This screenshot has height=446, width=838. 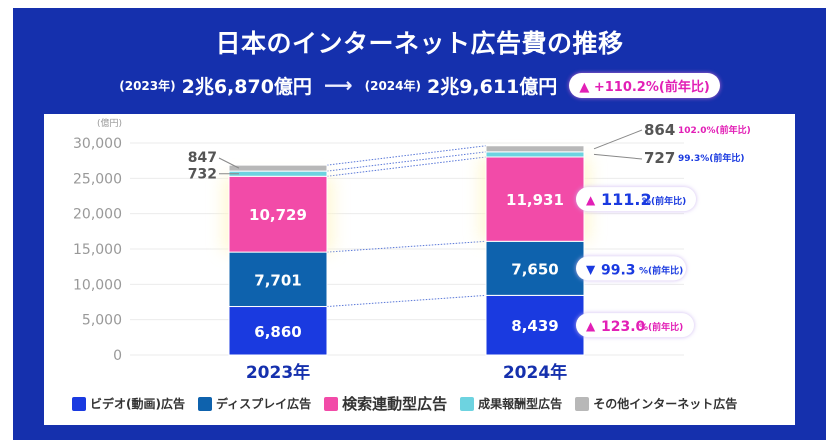 What do you see at coordinates (520, 404) in the screenshot?
I see `legend-label: 成果報酬型広告` at bounding box center [520, 404].